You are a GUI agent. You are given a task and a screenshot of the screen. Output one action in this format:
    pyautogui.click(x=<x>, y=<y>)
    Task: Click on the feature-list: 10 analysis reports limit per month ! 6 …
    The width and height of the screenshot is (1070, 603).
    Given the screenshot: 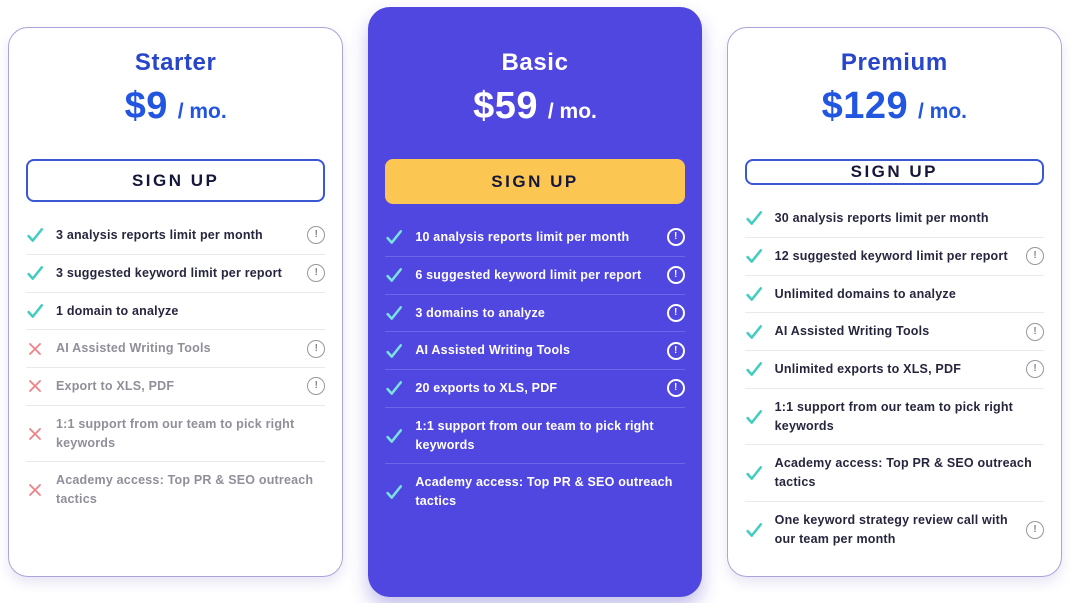 What is the action you would take?
    pyautogui.click(x=535, y=369)
    